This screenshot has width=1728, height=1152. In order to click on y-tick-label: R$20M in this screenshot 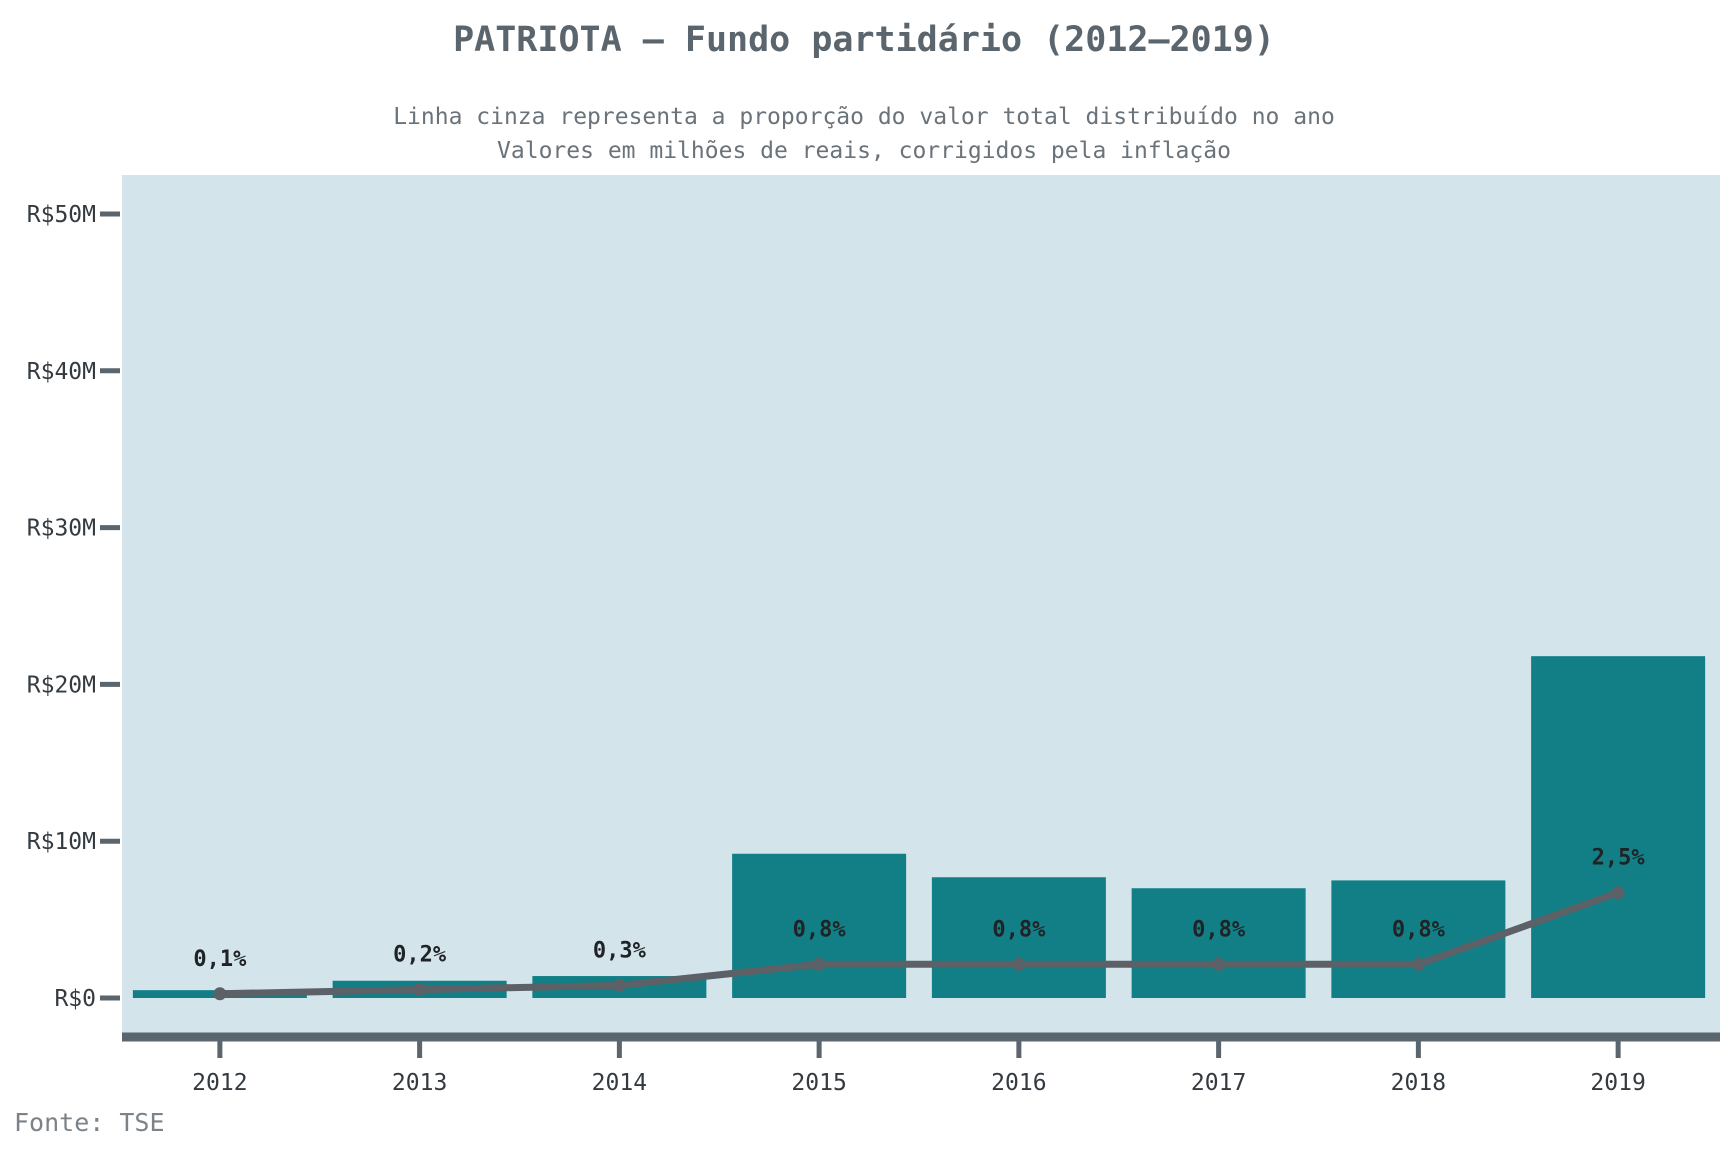, I will do `click(61, 685)`.